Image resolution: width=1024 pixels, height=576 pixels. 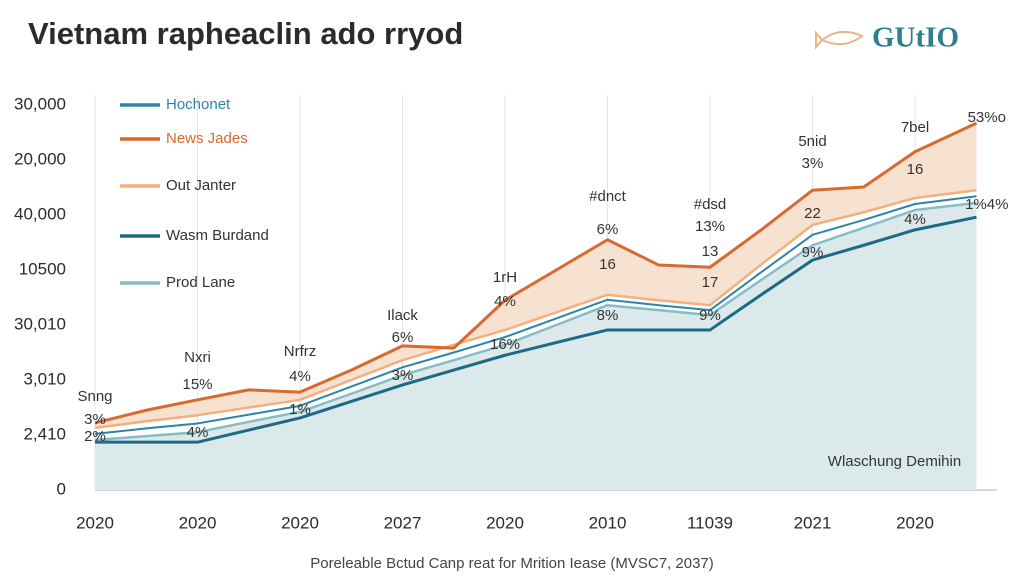 What do you see at coordinates (915, 38) in the screenshot?
I see `logo-text: GUtIO` at bounding box center [915, 38].